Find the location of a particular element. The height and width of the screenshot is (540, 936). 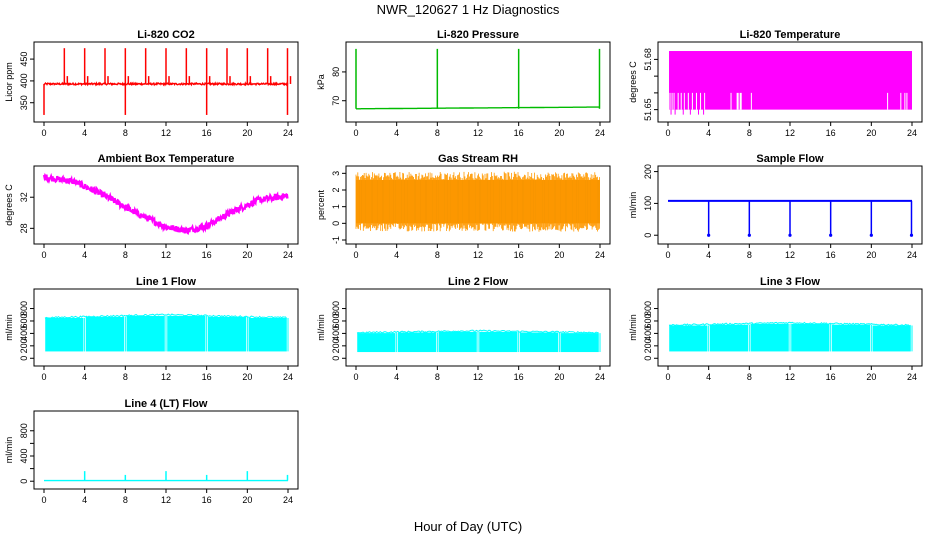

y-tick-label: 51.65 is located at coordinates (648, 109).